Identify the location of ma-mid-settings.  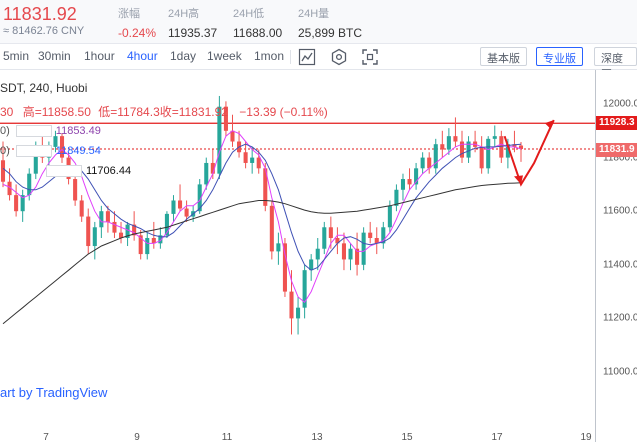
(33, 151).